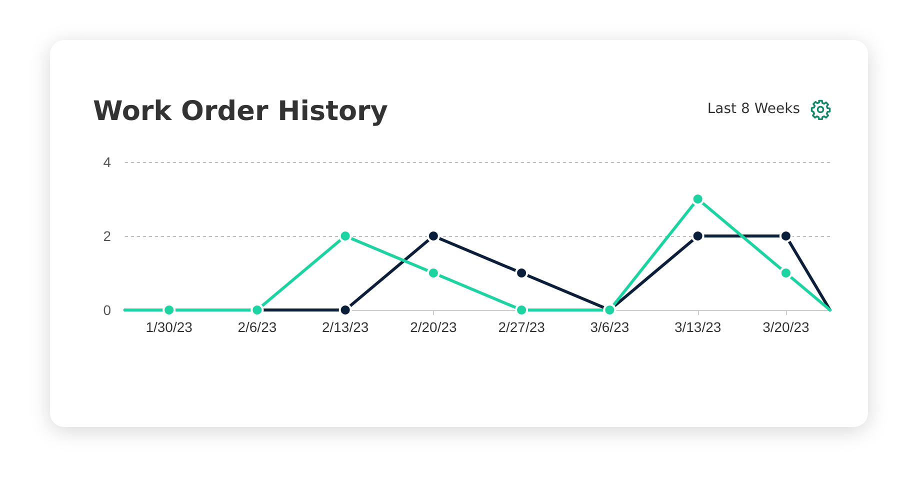 The image size is (910, 477). I want to click on y-tick-label: 2, so click(107, 236).